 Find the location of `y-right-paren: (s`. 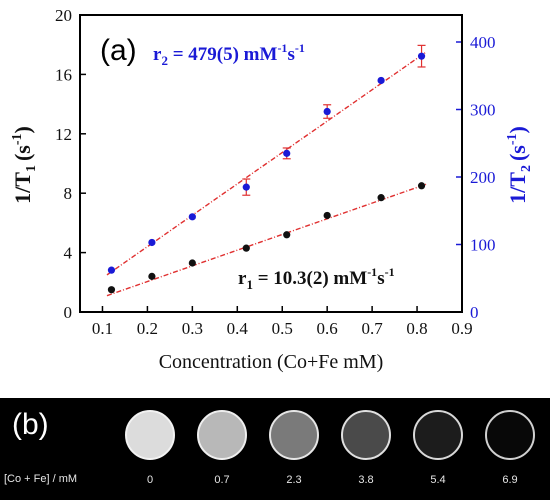

y-right-paren: (s is located at coordinates (517, 153).